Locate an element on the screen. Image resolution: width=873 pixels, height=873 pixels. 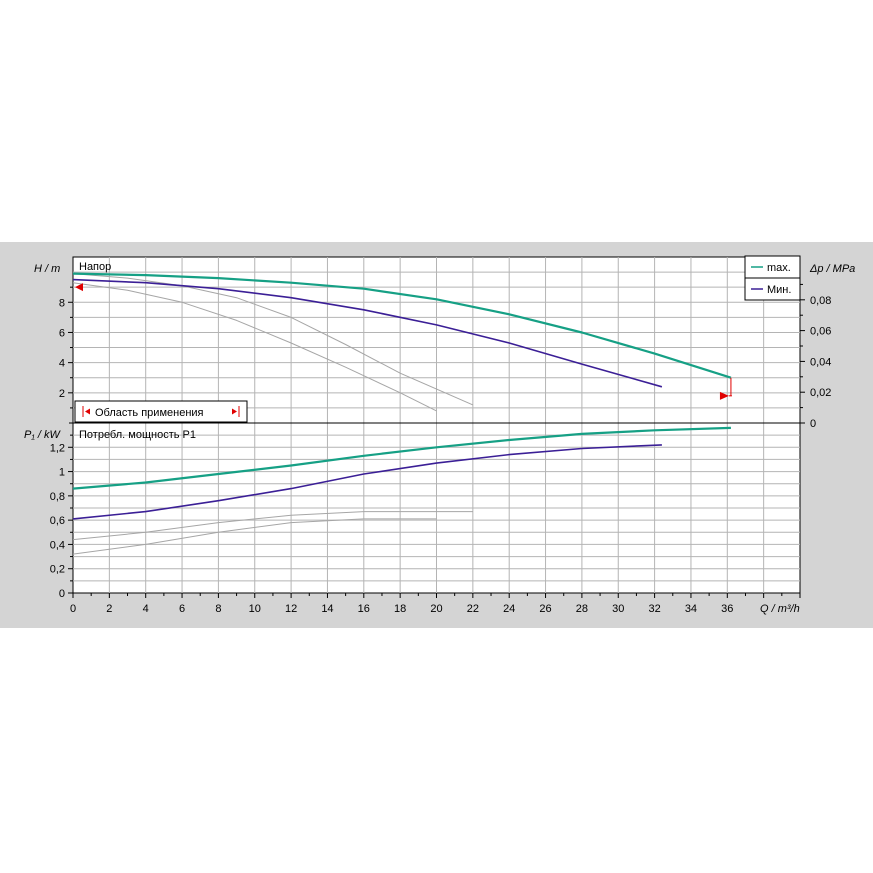
x-tick-label: 14 is located at coordinates (327, 609).